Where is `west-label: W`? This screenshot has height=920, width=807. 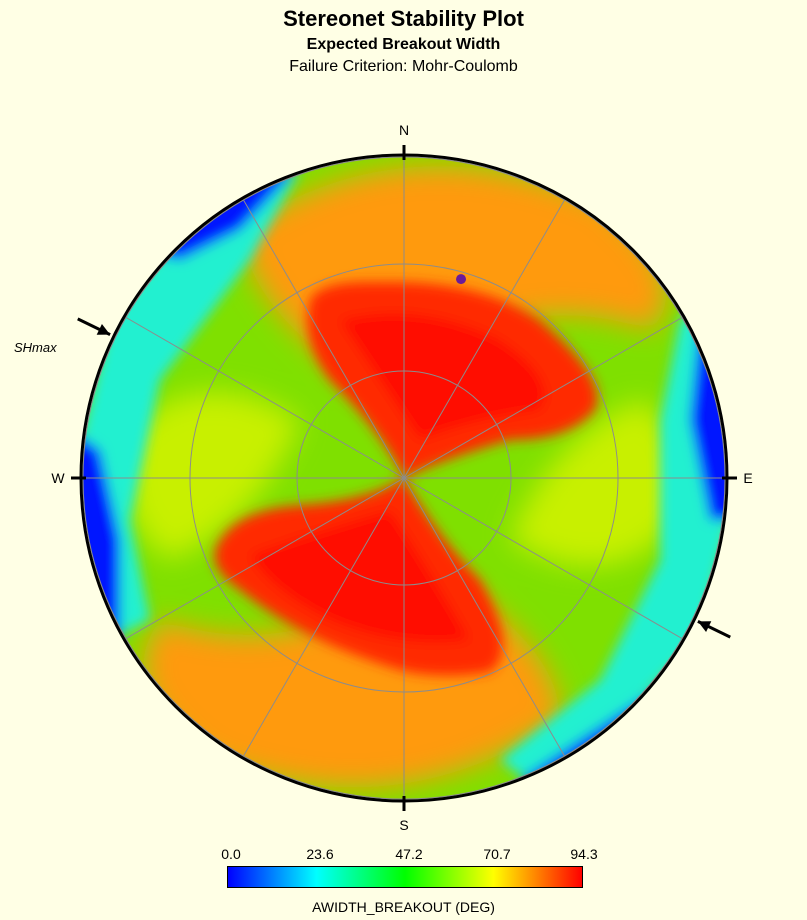
west-label: W is located at coordinates (58, 478).